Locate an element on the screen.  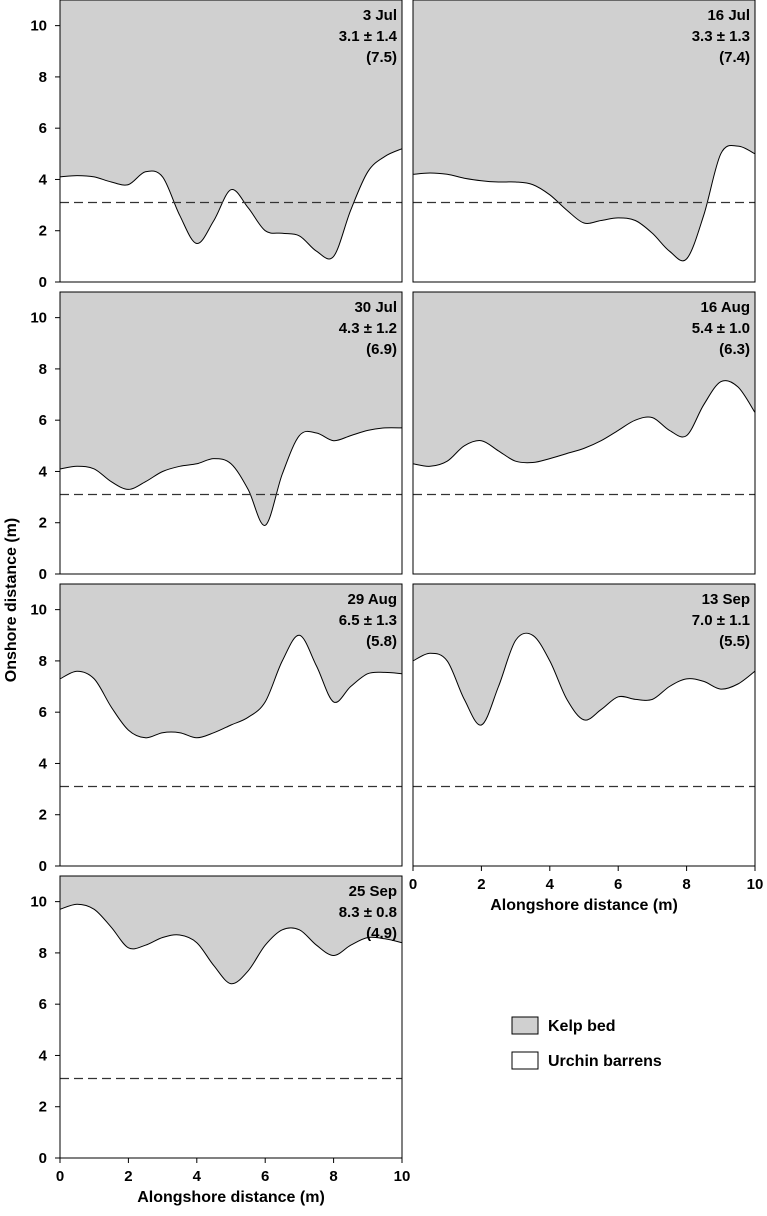
panel-30-jul: 0 2 4 6 8 10 30 Jul 4.3 ± 1.2 (6.9) is located at coordinates (216, 437).